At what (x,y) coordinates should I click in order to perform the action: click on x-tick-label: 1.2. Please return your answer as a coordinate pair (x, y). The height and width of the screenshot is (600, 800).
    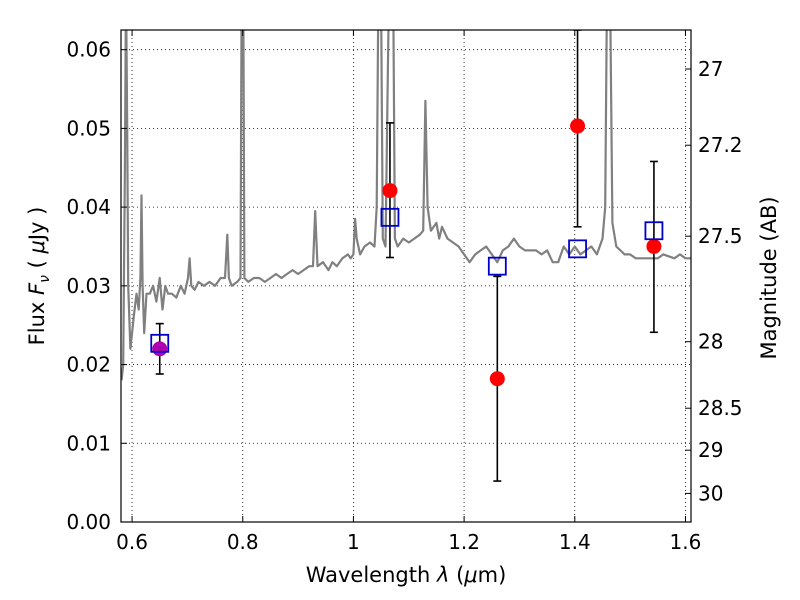
    Looking at the image, I should click on (464, 542).